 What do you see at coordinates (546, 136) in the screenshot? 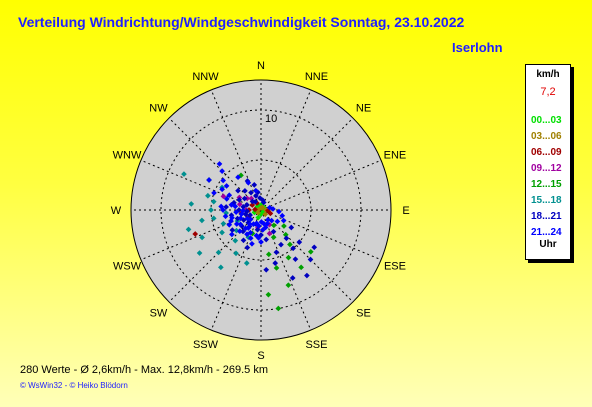
I see `legend-hour-entry: 03...06` at bounding box center [546, 136].